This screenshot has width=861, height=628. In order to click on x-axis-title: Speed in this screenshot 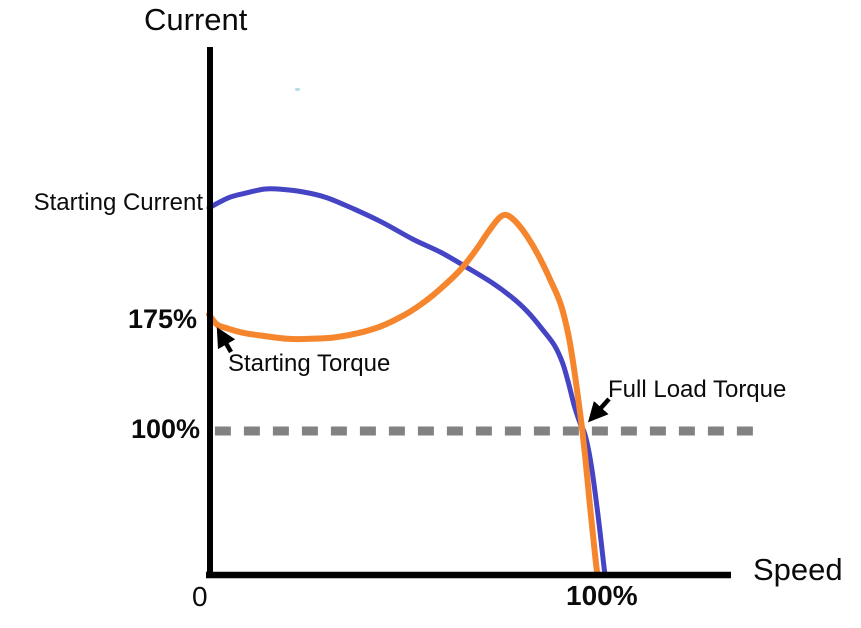, I will do `click(798, 569)`.